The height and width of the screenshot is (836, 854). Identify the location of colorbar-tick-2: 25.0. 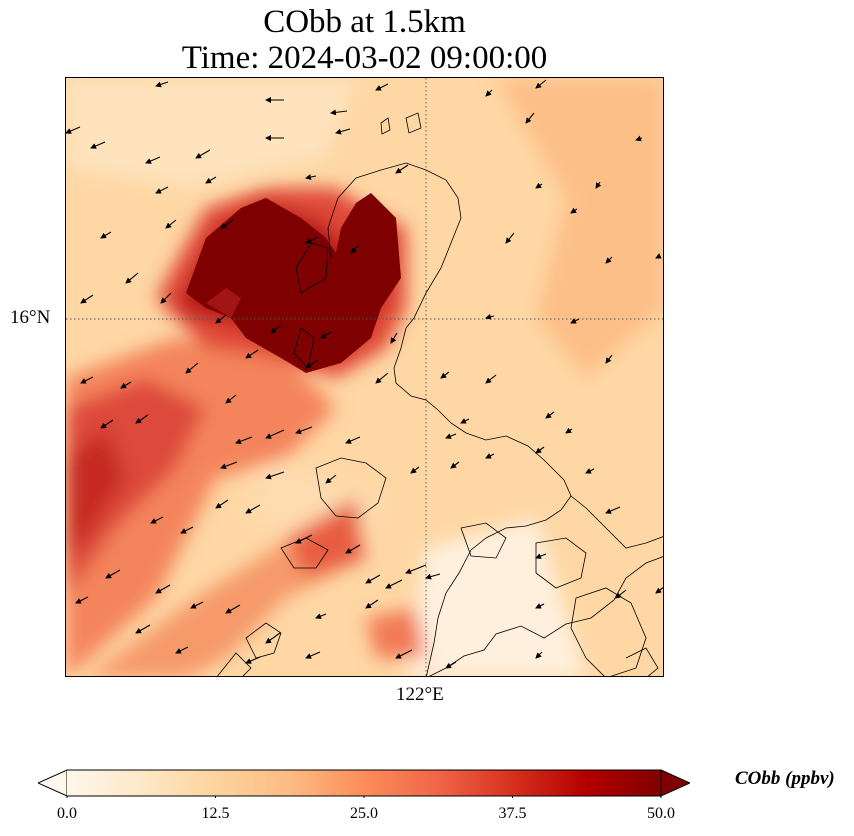
(364, 813).